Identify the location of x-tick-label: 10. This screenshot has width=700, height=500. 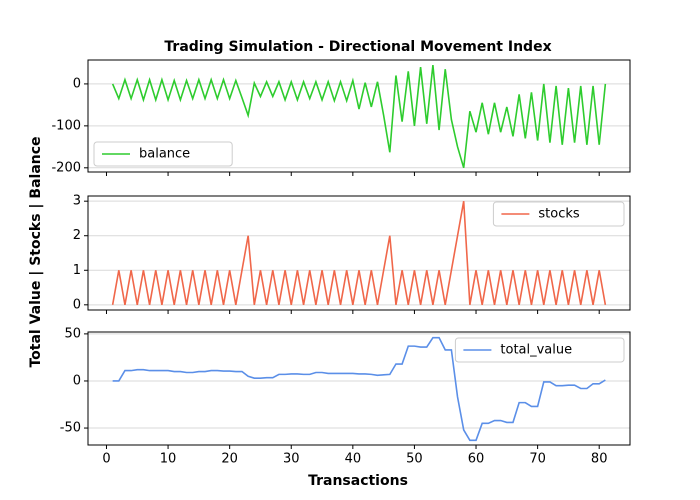
(168, 459).